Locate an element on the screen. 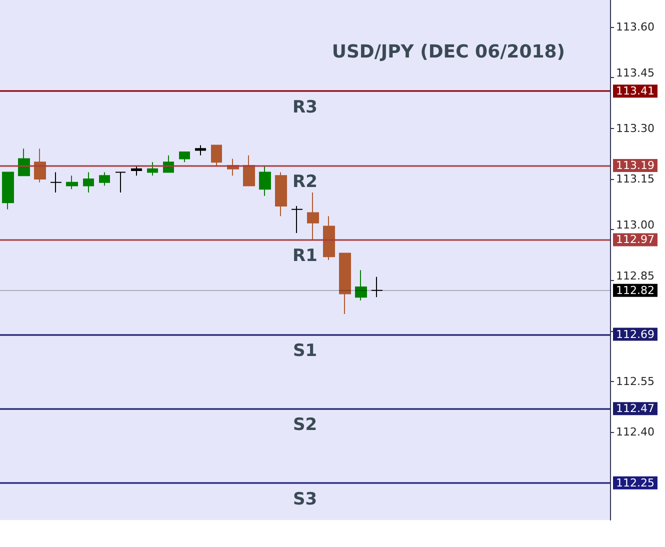 The height and width of the screenshot is (547, 665). y-tick-label: 113.15 is located at coordinates (635, 179).